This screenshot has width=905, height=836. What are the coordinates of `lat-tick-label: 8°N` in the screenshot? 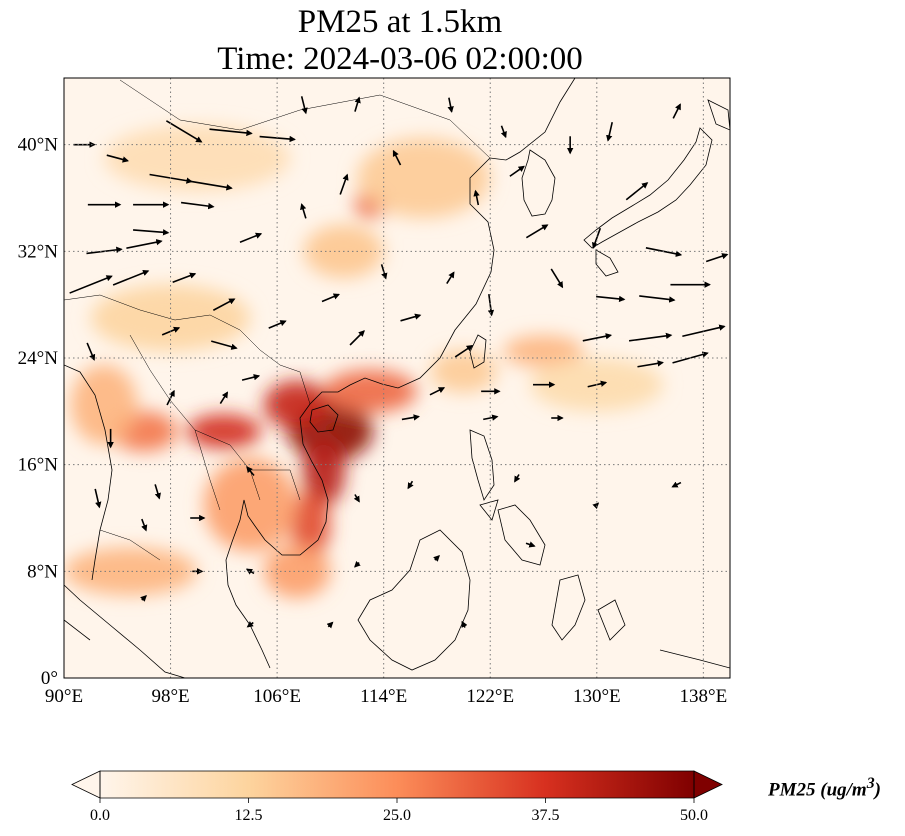 It's located at (42, 571).